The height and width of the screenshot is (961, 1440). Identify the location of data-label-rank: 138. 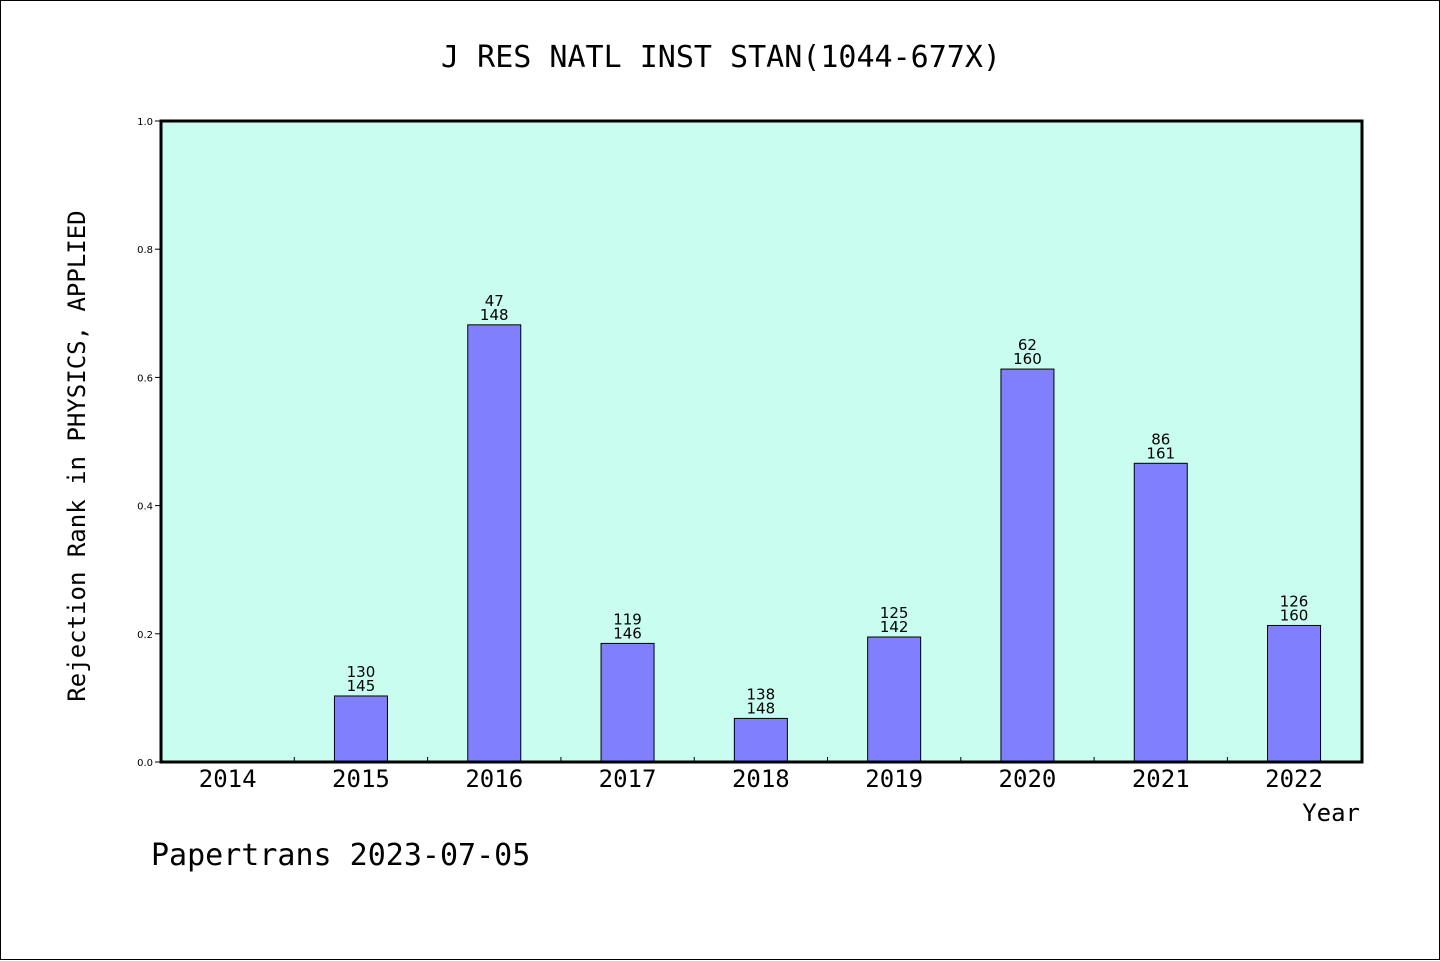
(761, 694).